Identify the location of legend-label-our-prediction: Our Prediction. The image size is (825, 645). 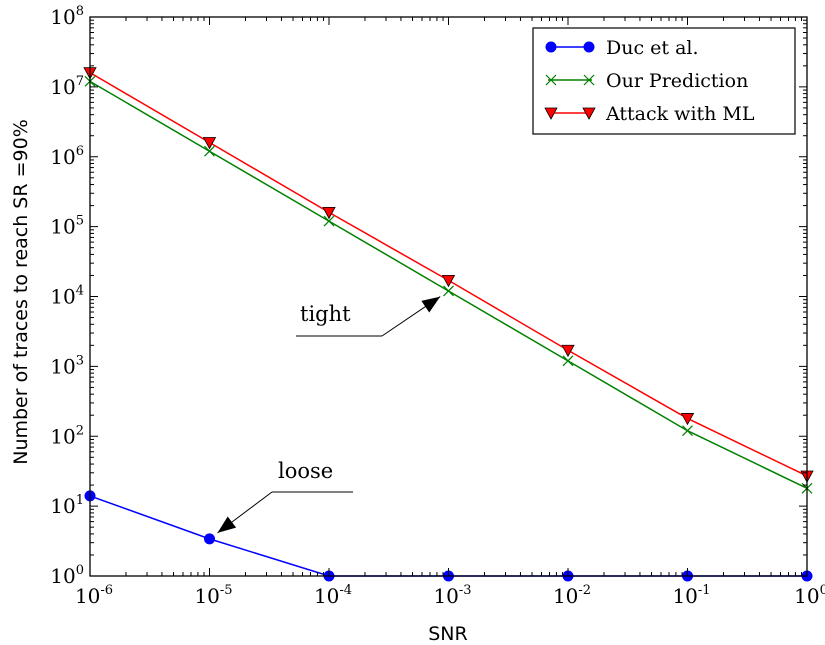
(677, 81).